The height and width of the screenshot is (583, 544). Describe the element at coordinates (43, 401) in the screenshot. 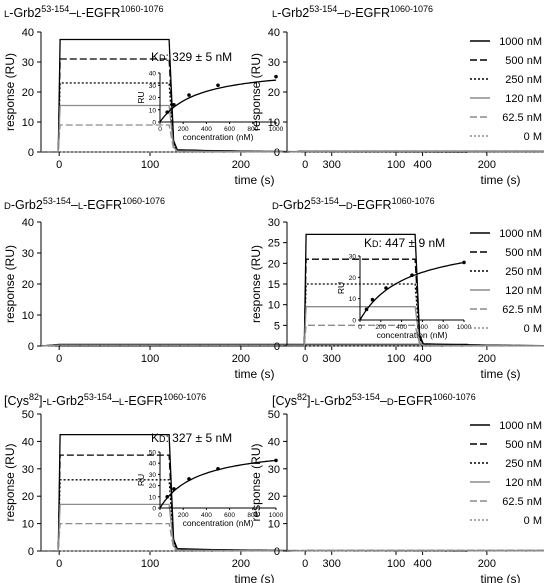

I see `title-part: ]-` at that location.